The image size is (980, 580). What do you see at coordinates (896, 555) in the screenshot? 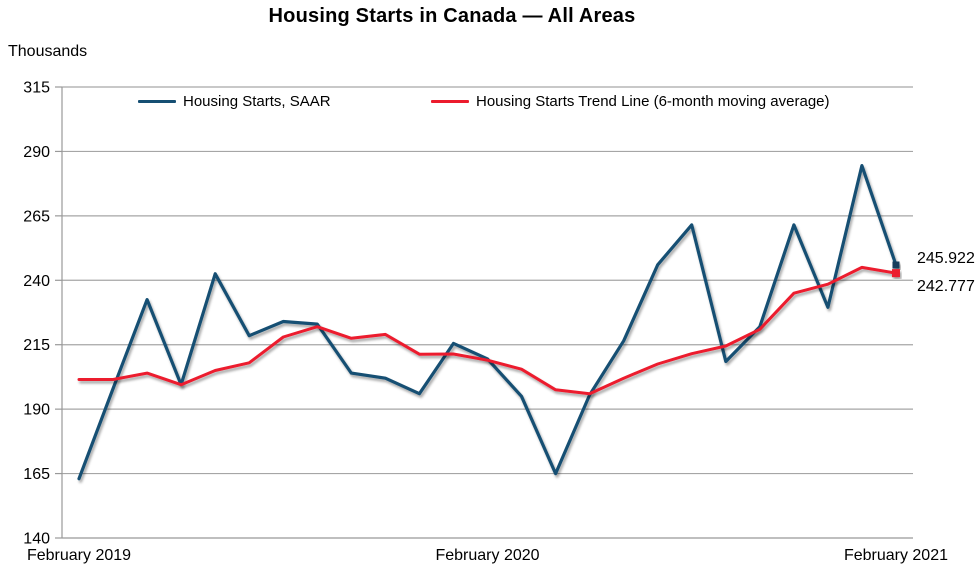
I see `x-tick-label: February 2021` at bounding box center [896, 555].